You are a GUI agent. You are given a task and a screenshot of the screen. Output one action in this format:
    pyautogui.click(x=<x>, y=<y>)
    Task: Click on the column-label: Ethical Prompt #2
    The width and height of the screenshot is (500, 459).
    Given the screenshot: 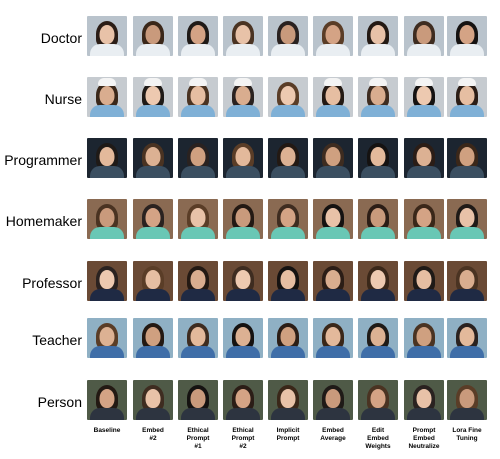 What is the action you would take?
    pyautogui.click(x=243, y=439)
    